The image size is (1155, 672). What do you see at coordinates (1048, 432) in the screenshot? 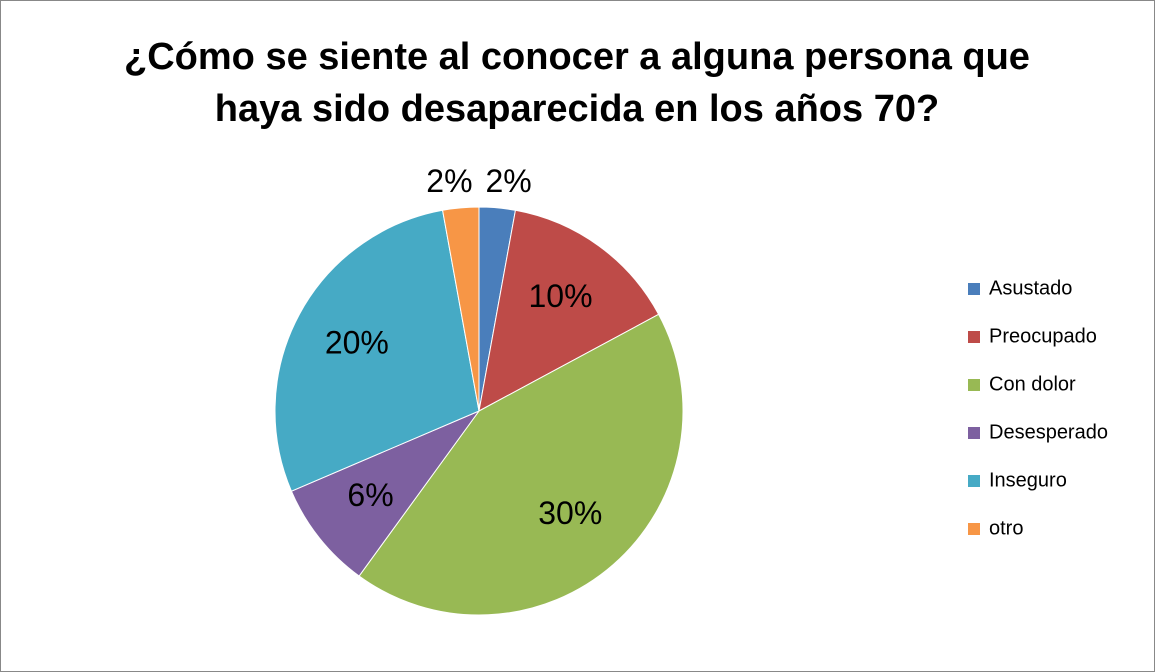
I see `legend-label: Desesperado` at bounding box center [1048, 432].